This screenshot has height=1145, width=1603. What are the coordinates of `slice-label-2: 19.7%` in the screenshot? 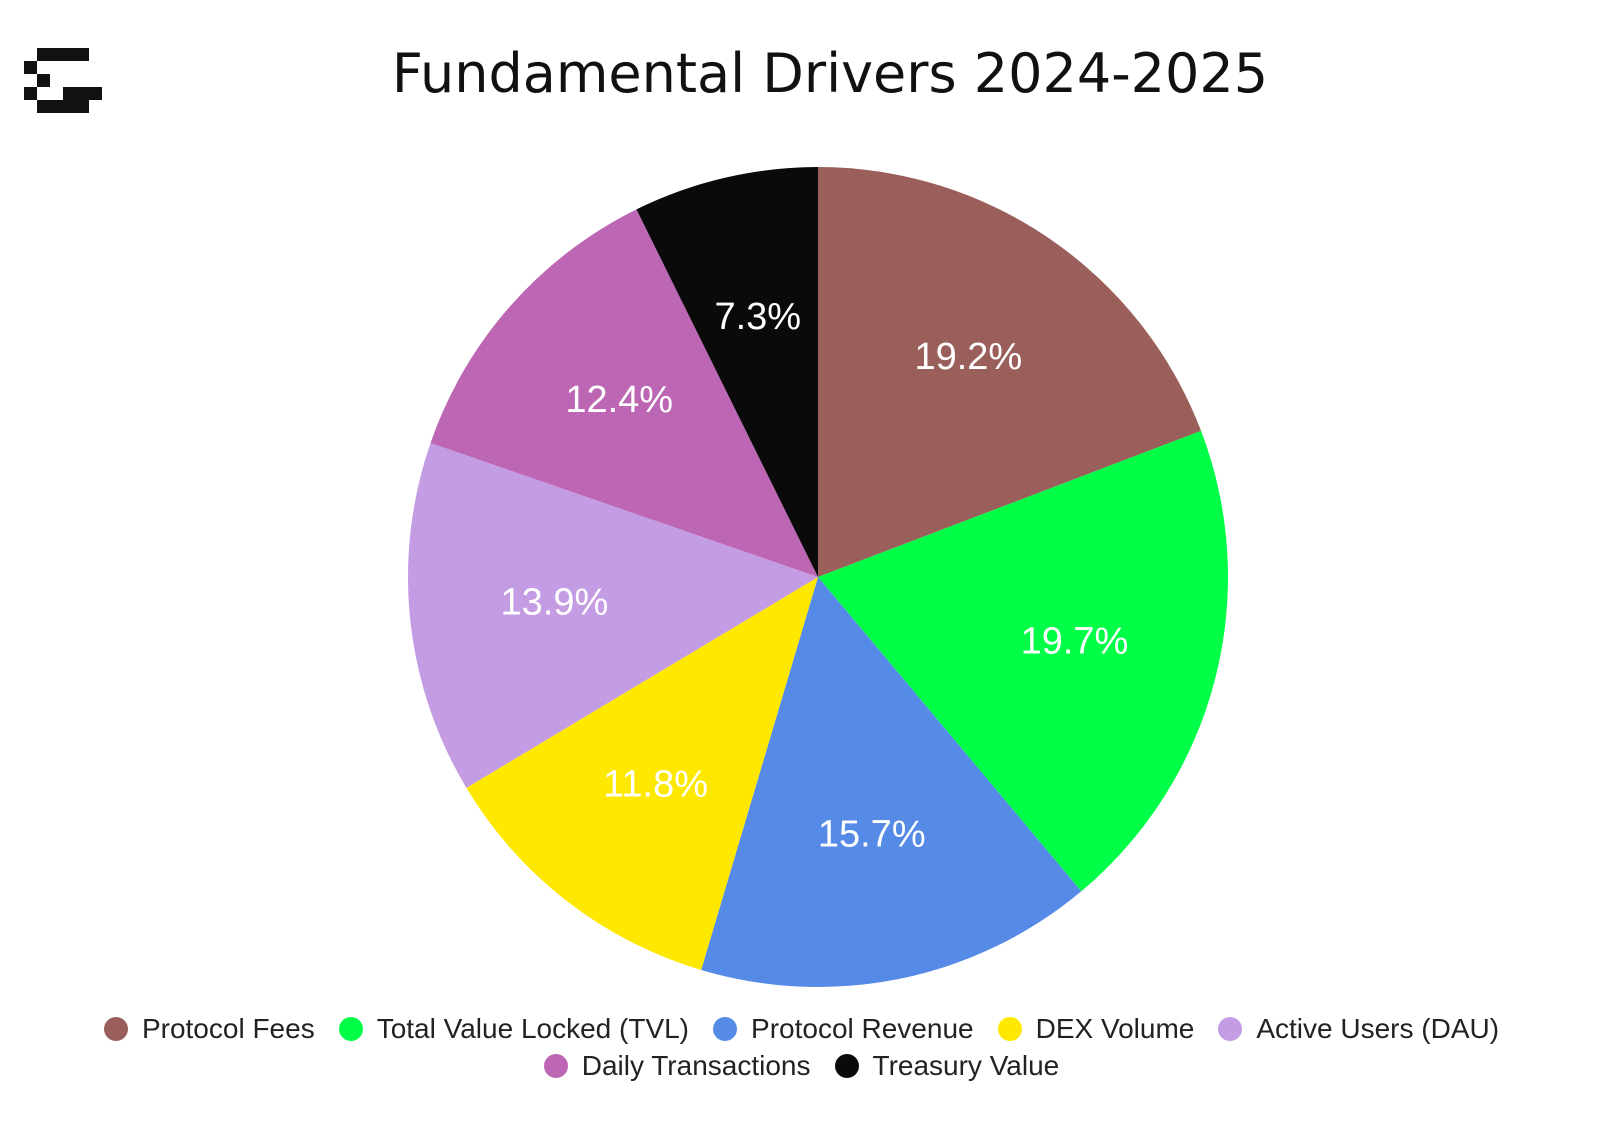 It's located at (1075, 642).